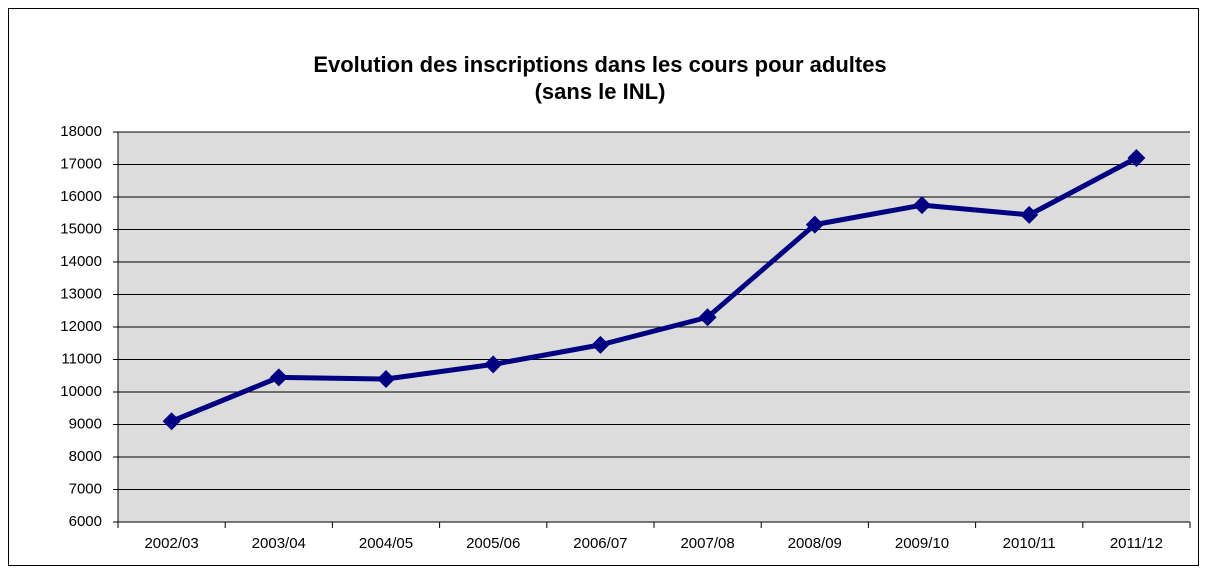 The image size is (1207, 579). What do you see at coordinates (81, 358) in the screenshot?
I see `y-tick-label: 11000` at bounding box center [81, 358].